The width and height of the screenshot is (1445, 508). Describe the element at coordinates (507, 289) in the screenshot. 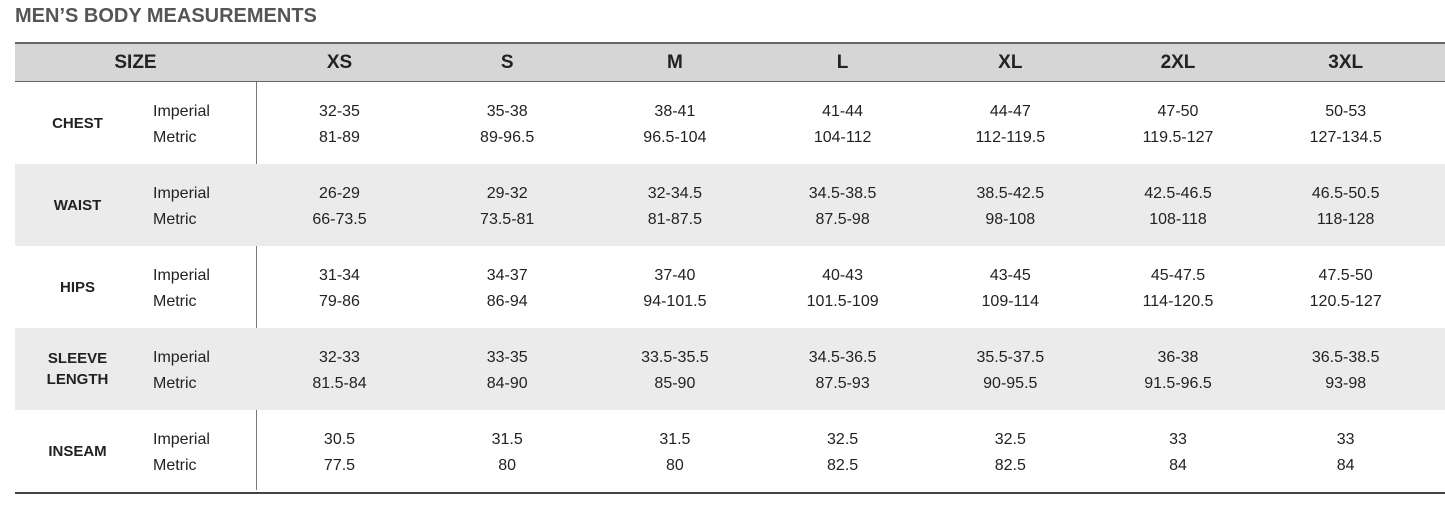

I see `value-cell: 34-37 86-94` at that location.